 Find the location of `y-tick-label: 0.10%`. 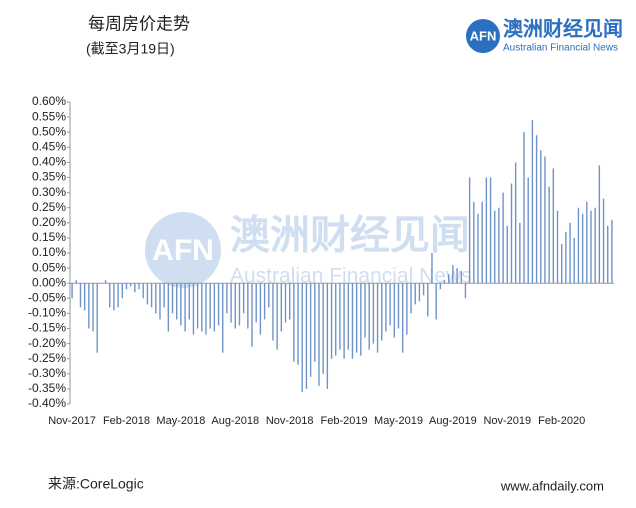

y-tick-label: 0.10% is located at coordinates (49, 252).